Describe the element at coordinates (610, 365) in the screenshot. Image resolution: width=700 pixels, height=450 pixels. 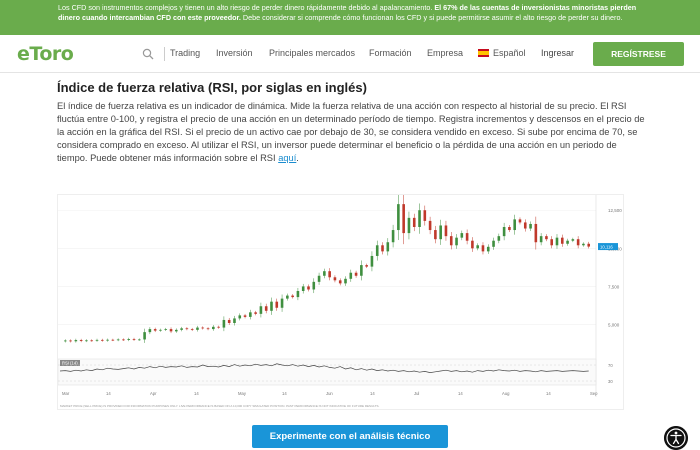
I see `rsi-level-label: 70` at that location.